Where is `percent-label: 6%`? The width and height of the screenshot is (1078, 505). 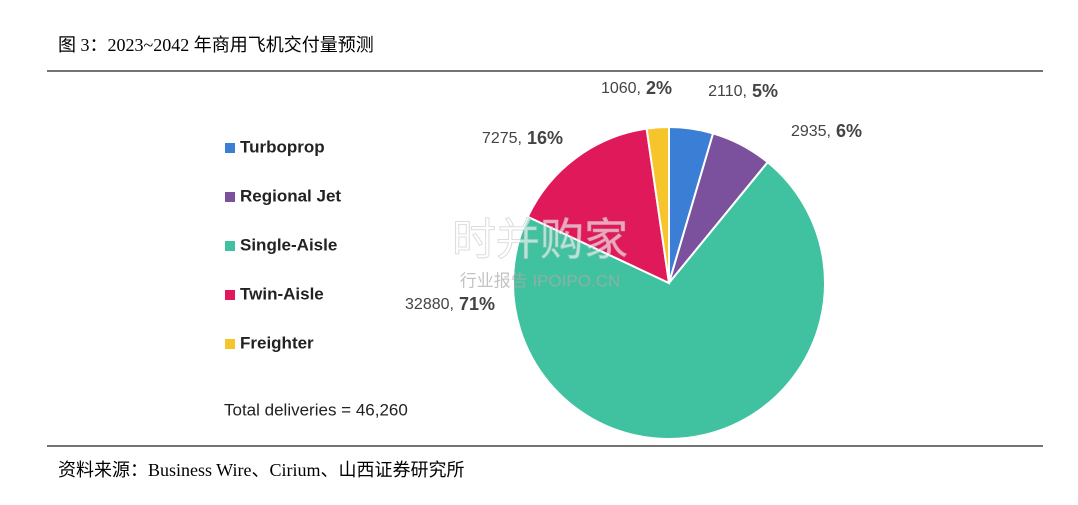
percent-label: 6% is located at coordinates (849, 131).